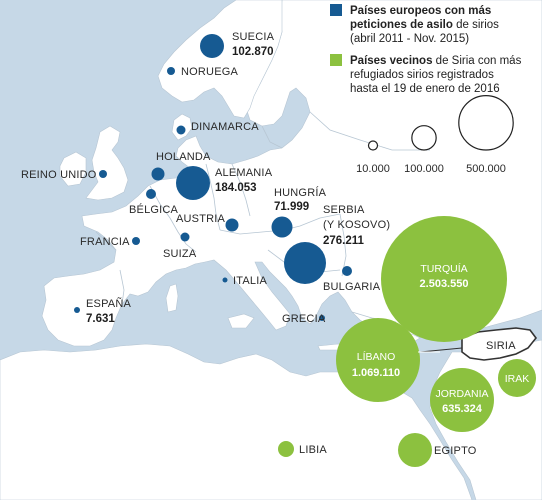 The width and height of the screenshot is (542, 500). What do you see at coordinates (373, 169) in the screenshot?
I see `scale-label-0: 10.000` at bounding box center [373, 169].